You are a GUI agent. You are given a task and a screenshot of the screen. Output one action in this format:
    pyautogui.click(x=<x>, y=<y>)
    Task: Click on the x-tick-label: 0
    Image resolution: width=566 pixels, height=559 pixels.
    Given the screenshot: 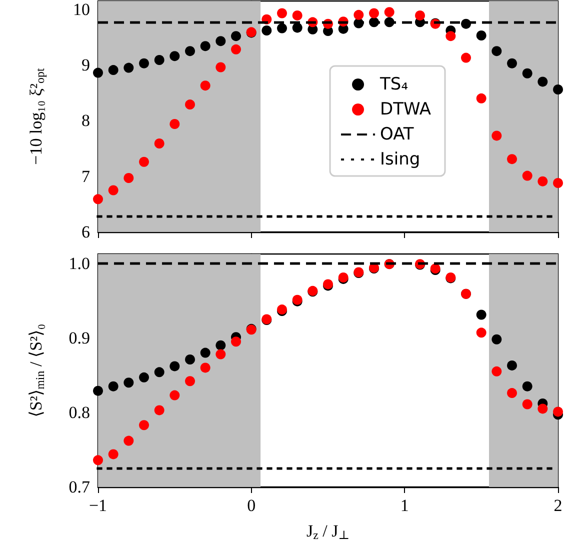 What is the action you would take?
    pyautogui.click(x=251, y=505)
    